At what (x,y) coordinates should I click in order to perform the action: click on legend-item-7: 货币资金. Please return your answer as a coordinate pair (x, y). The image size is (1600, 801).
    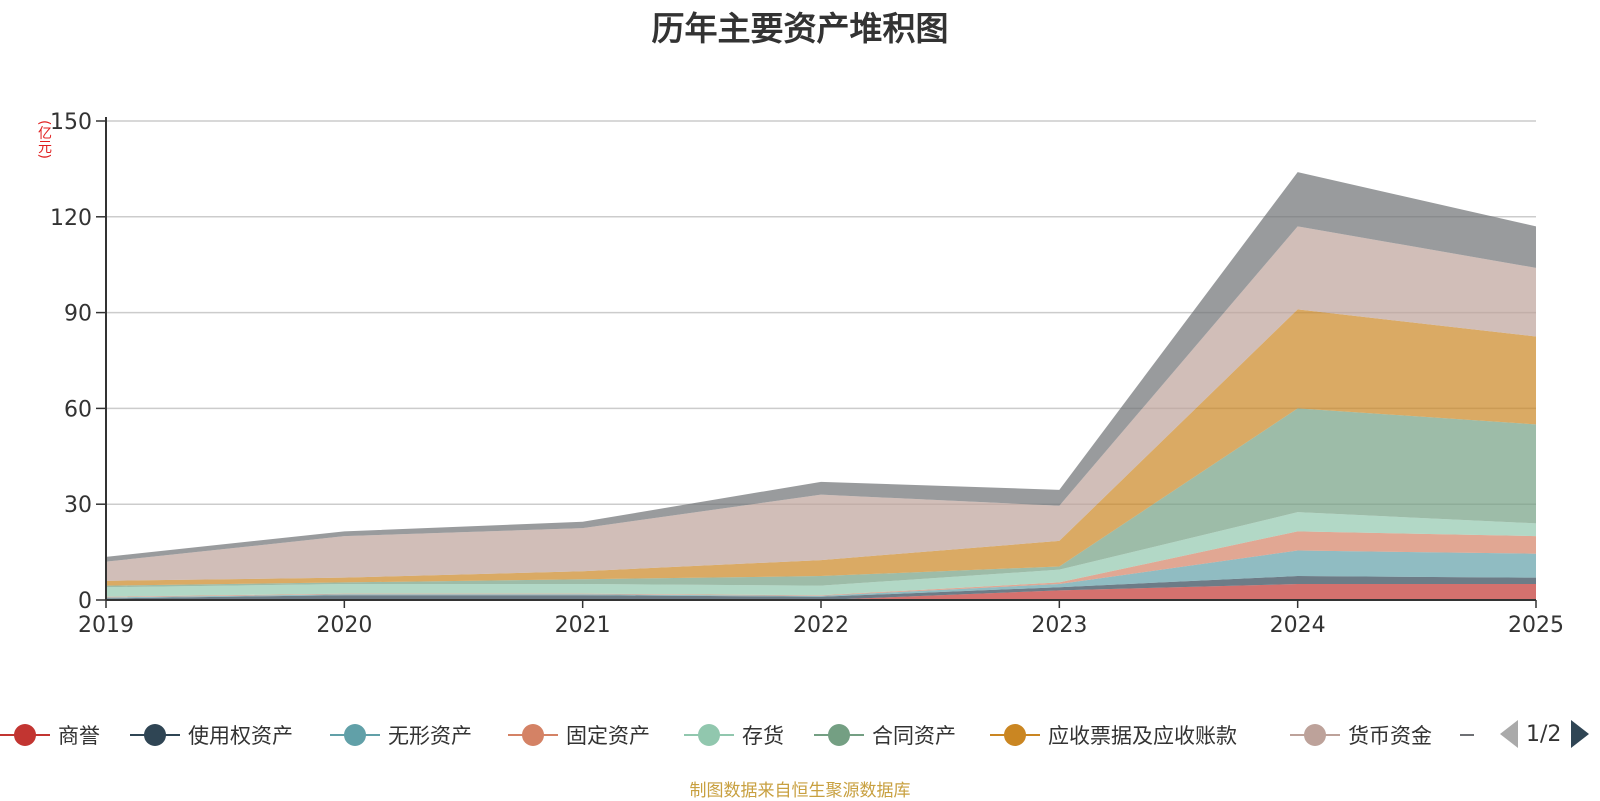
    Looking at the image, I should click on (1361, 735).